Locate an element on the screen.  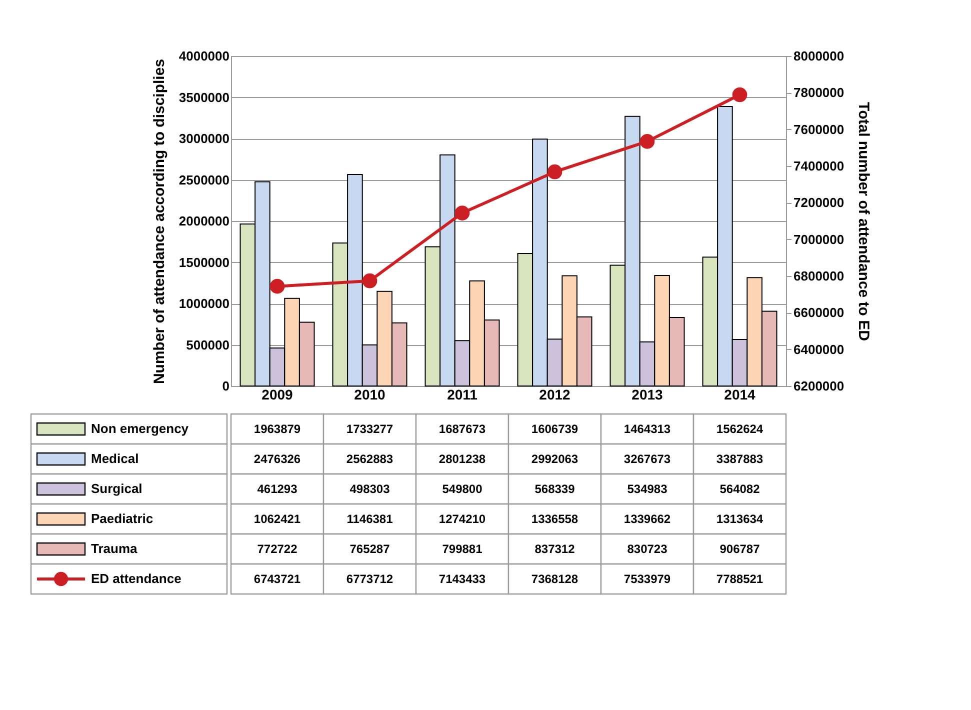
data-label: 534983 is located at coordinates (647, 489).